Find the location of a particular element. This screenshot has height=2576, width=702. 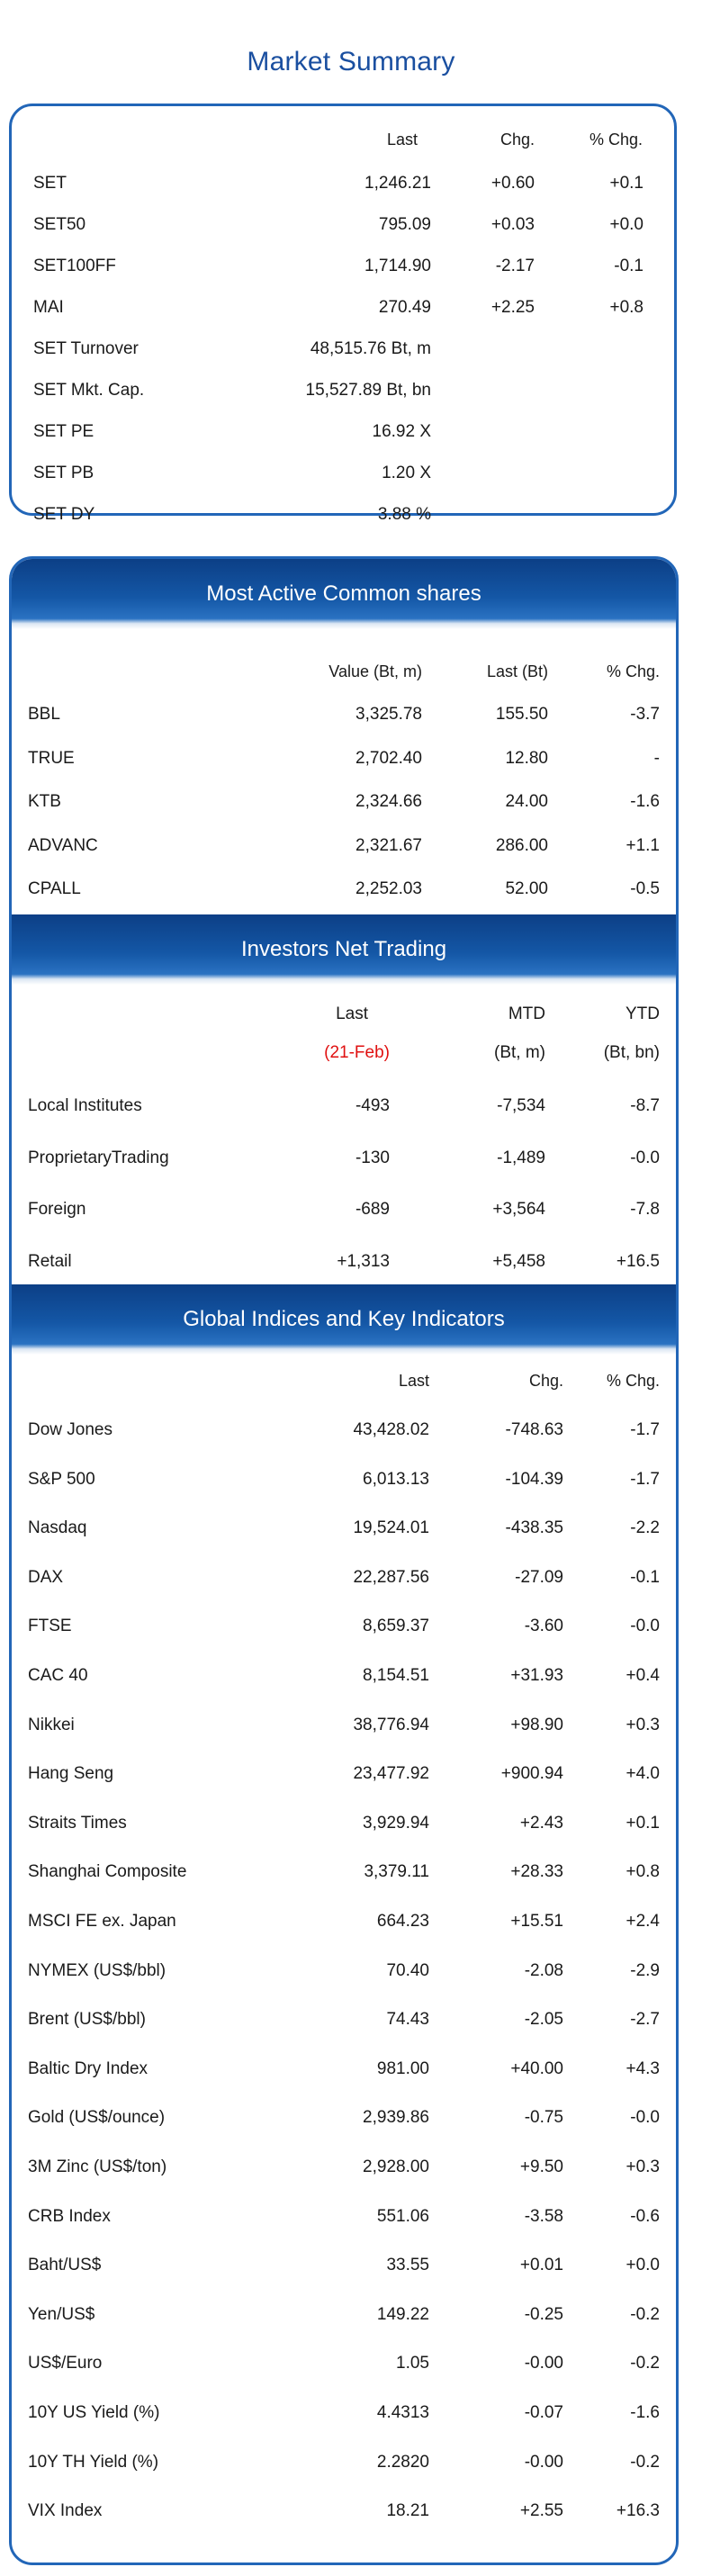

indicator-last: 551.06 is located at coordinates (402, 2216).